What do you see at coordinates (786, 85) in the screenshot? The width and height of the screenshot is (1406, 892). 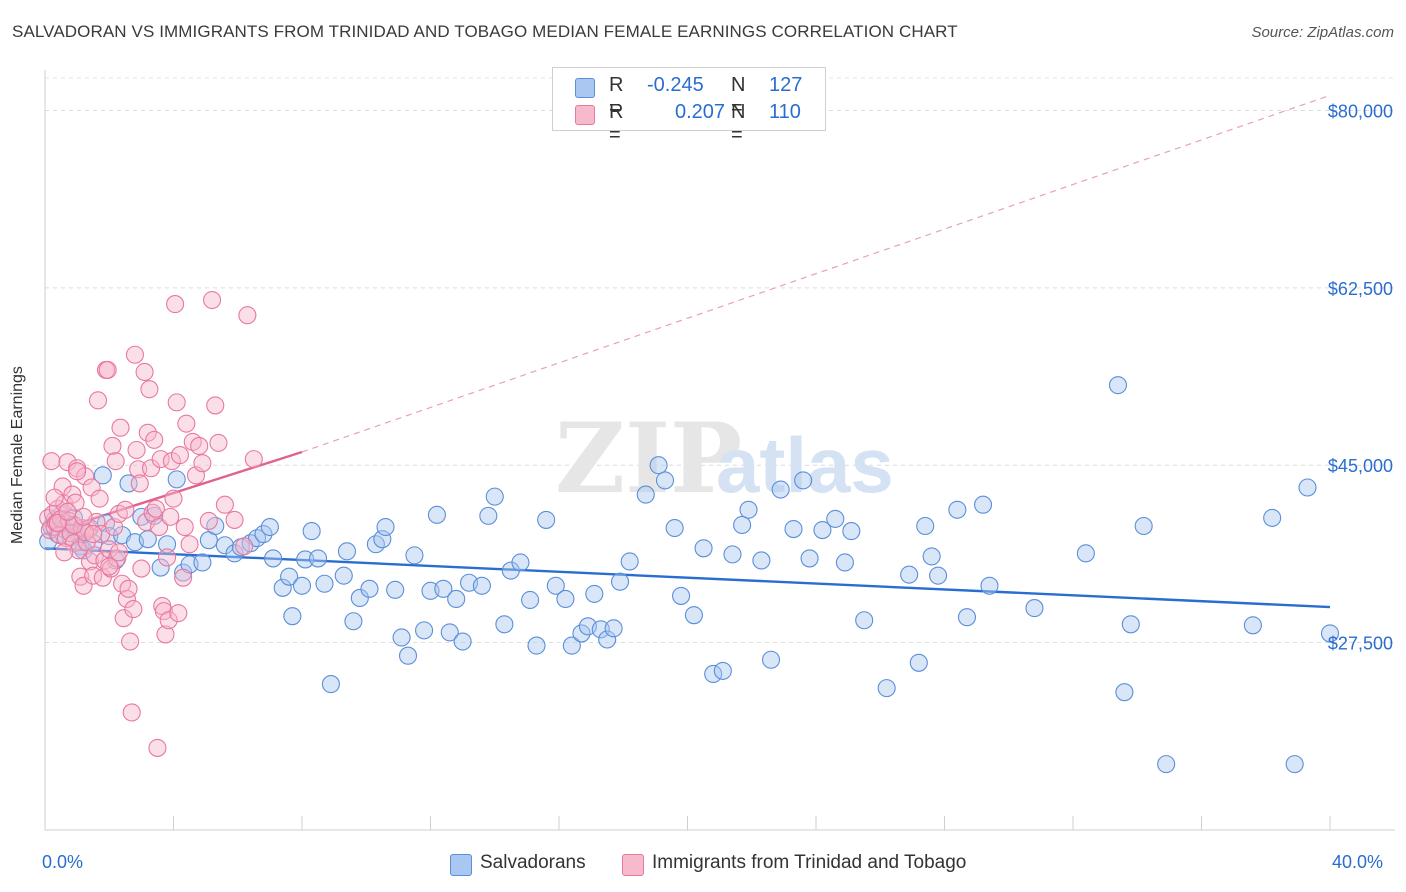 I see `legend-n-value: 127` at bounding box center [786, 85].